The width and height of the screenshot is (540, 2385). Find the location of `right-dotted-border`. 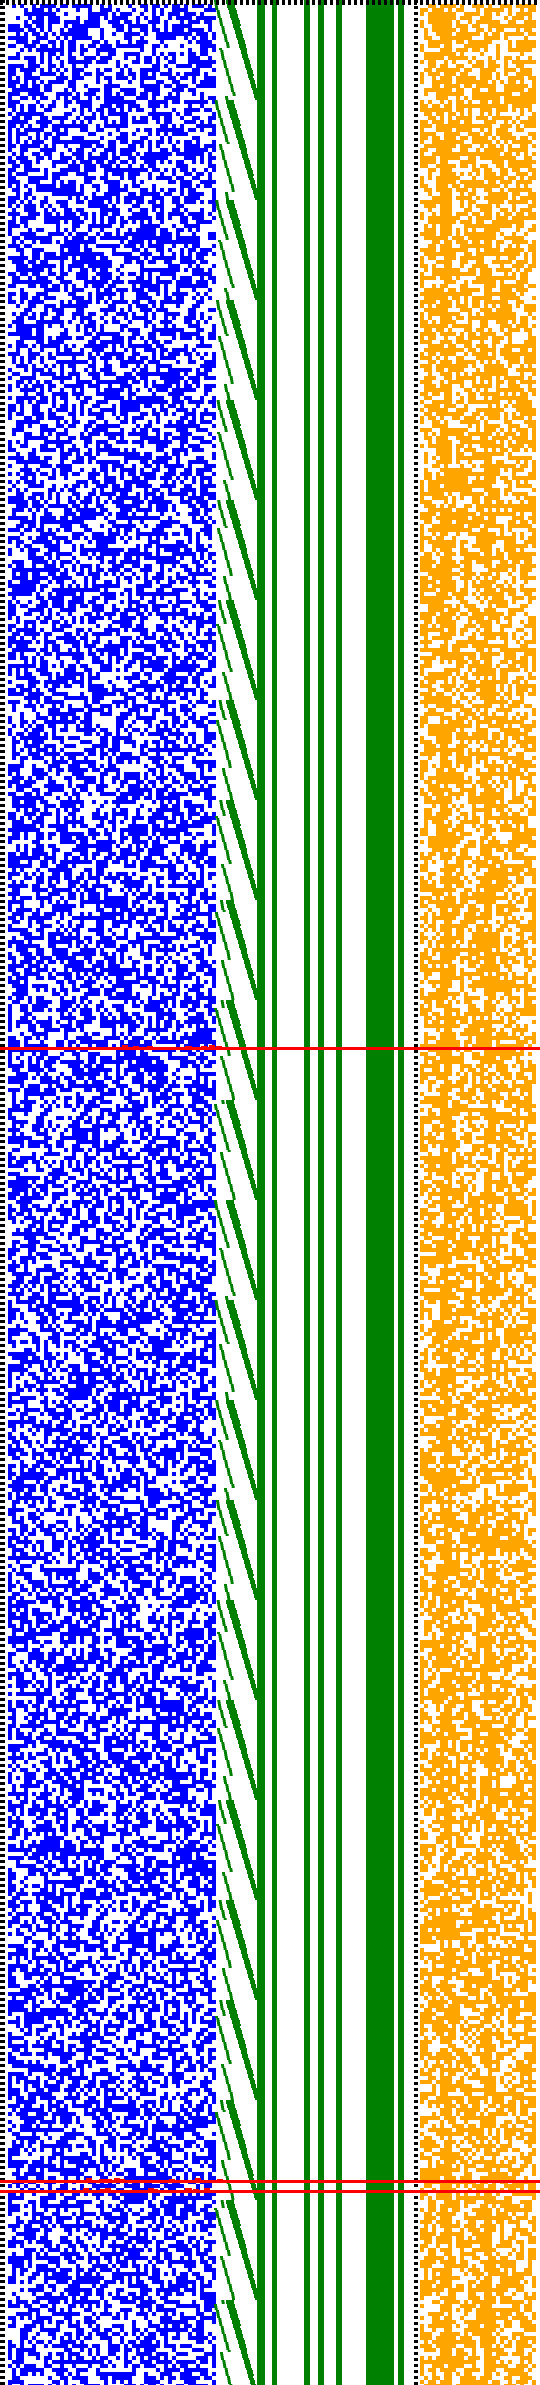

right-dotted-border is located at coordinates (416, 1192).